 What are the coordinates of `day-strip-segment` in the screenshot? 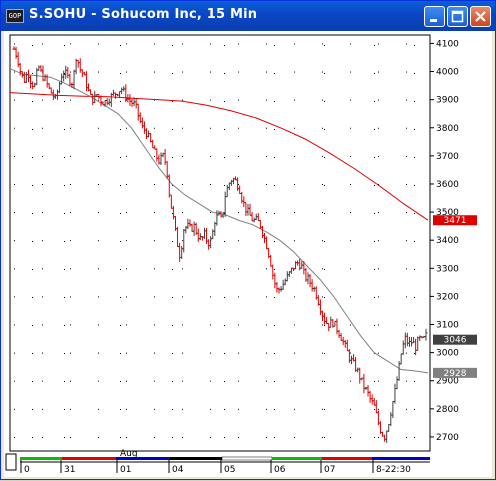 It's located at (297, 458).